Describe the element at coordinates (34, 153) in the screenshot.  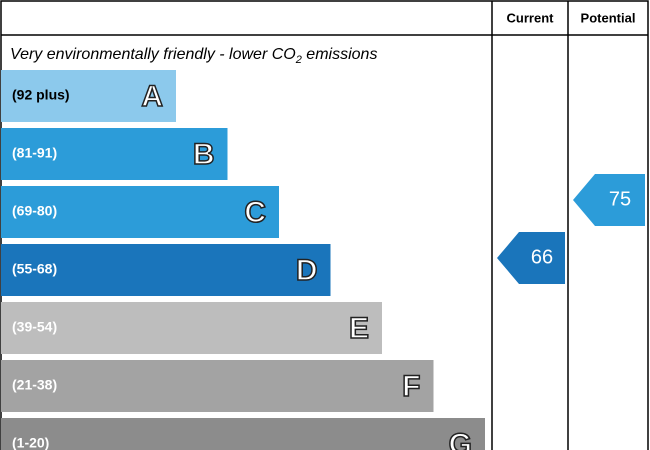
I see `band-range: (81-91)` at that location.